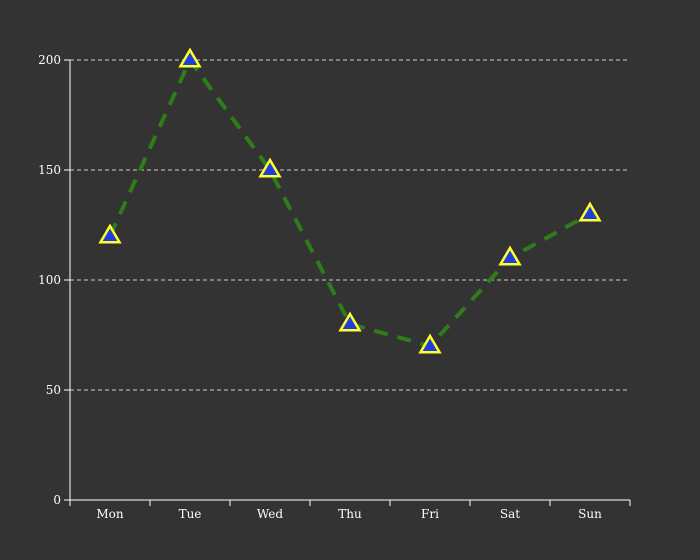 Image resolution: width=700 pixels, height=560 pixels. What do you see at coordinates (510, 514) in the screenshot?
I see `x-tick-label-sat: Sat` at bounding box center [510, 514].